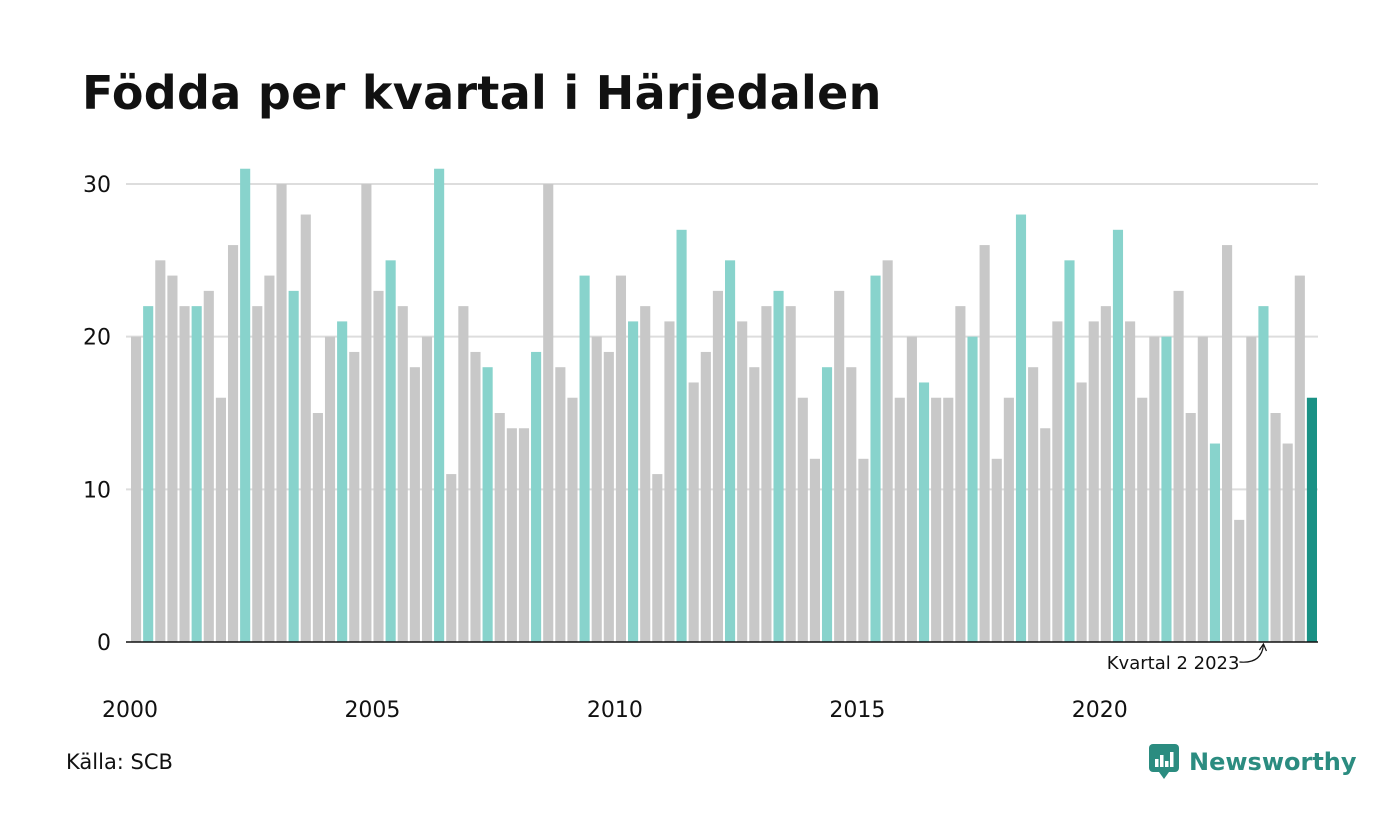  Describe the element at coordinates (1273, 762) in the screenshot. I see `brand-name: Newsworthy` at that location.